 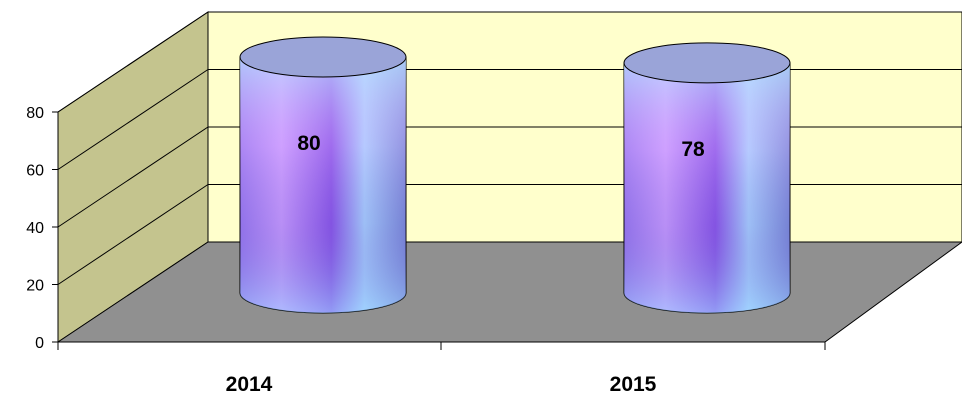 What do you see at coordinates (693, 149) in the screenshot?
I see `data-label: 78` at bounding box center [693, 149].